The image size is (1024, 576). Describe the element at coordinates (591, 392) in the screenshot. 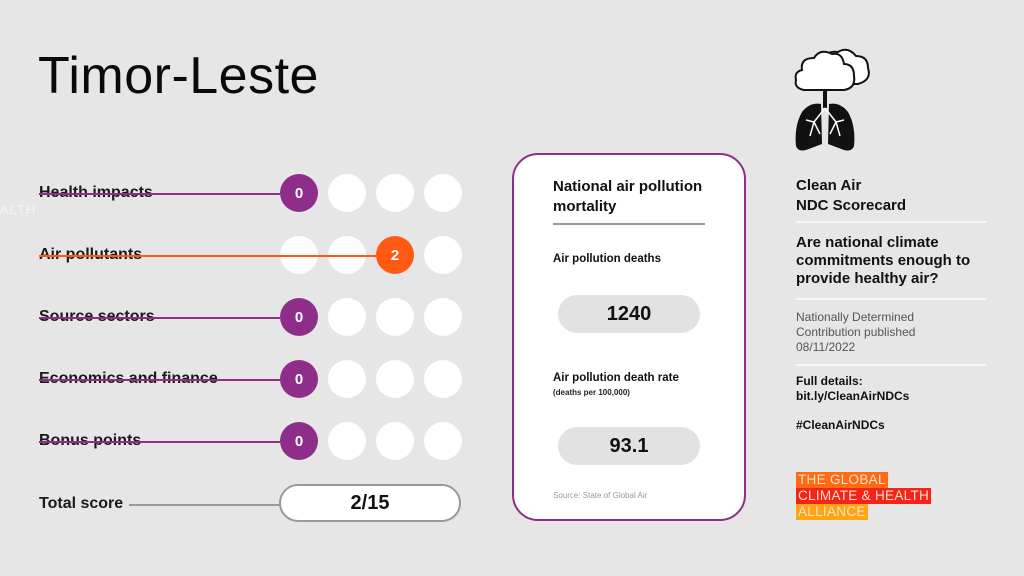

I see `death-rate-sublabel: (deaths per 100,000)` at that location.